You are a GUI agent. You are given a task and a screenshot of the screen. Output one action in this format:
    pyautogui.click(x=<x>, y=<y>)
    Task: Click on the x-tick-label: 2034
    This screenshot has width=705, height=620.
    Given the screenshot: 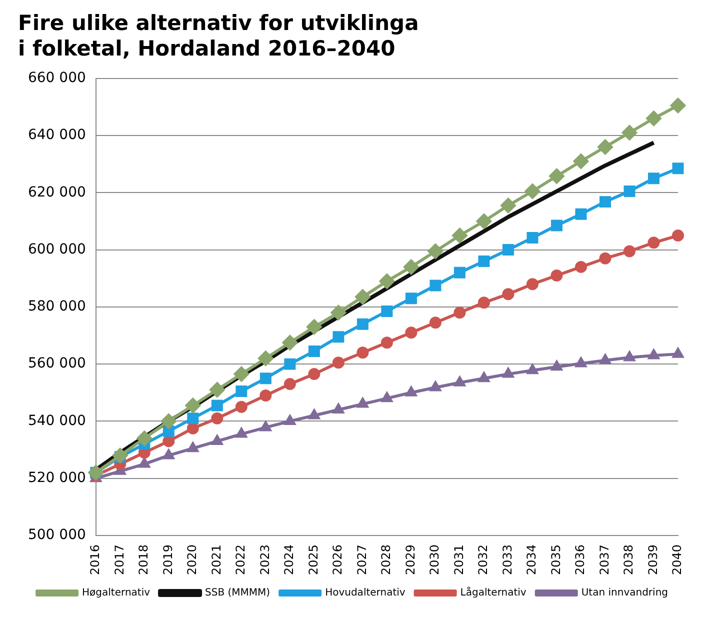 What is the action you would take?
    pyautogui.click(x=531, y=560)
    